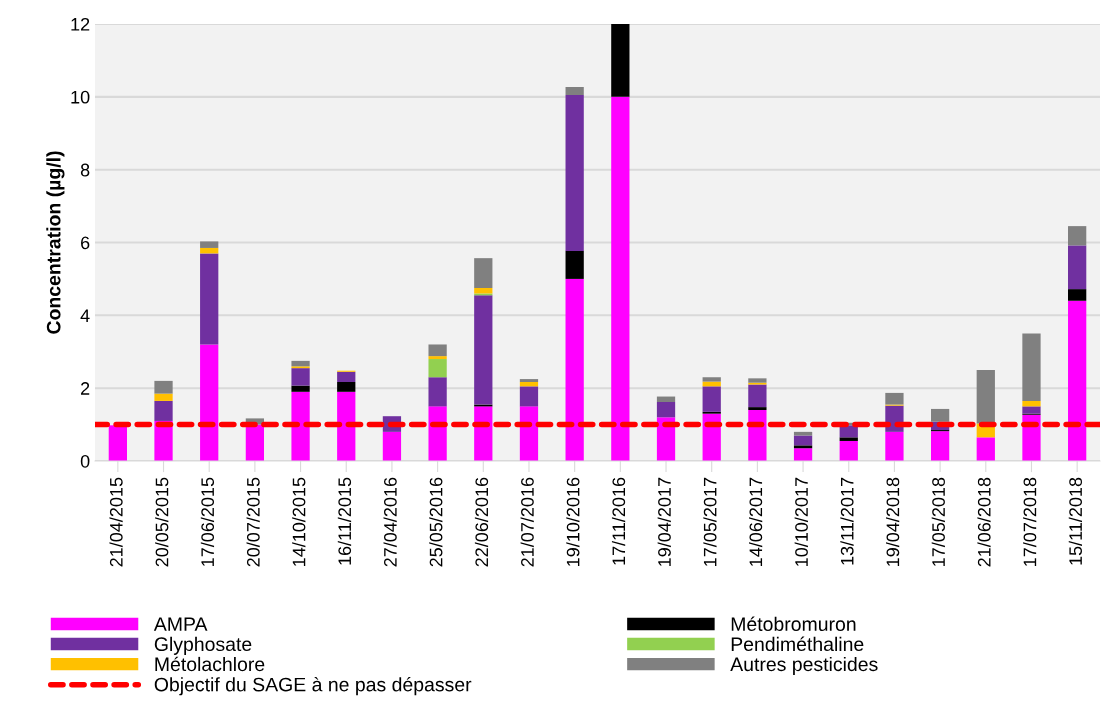 The image size is (1106, 704). What do you see at coordinates (203, 645) in the screenshot?
I see `legend-label: Glyphosate` at bounding box center [203, 645].